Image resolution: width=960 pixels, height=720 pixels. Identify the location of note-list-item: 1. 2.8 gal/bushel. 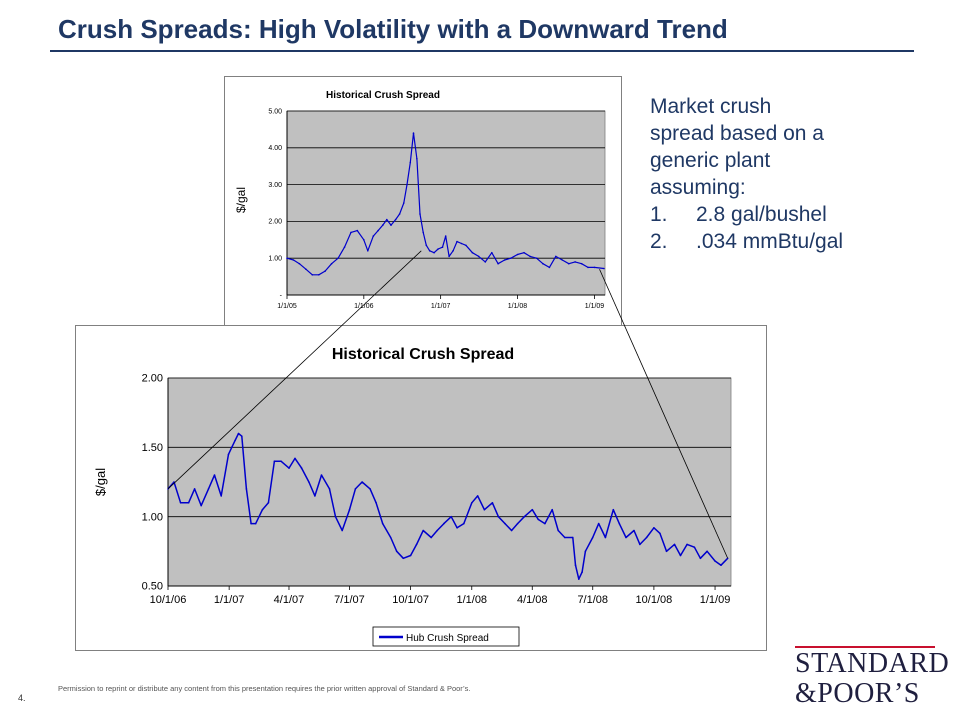
(746, 214).